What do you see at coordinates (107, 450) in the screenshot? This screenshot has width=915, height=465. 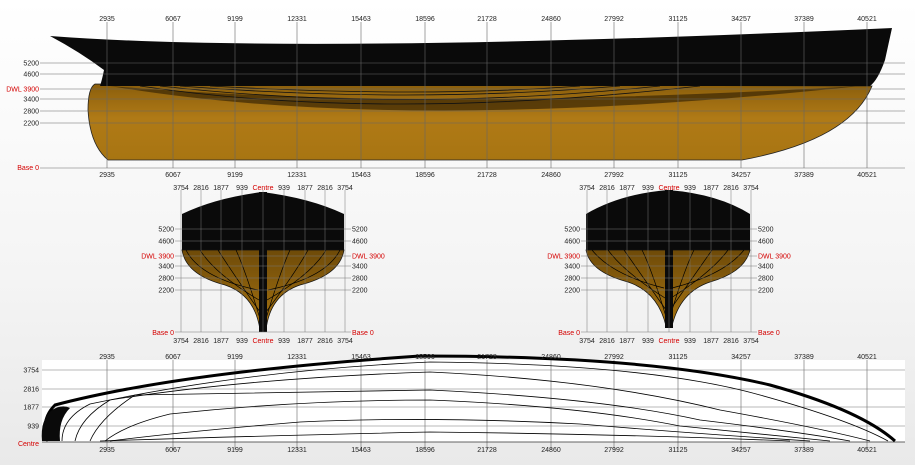 I see `half-breadth-station-bottom-label: 2935` at bounding box center [107, 450].